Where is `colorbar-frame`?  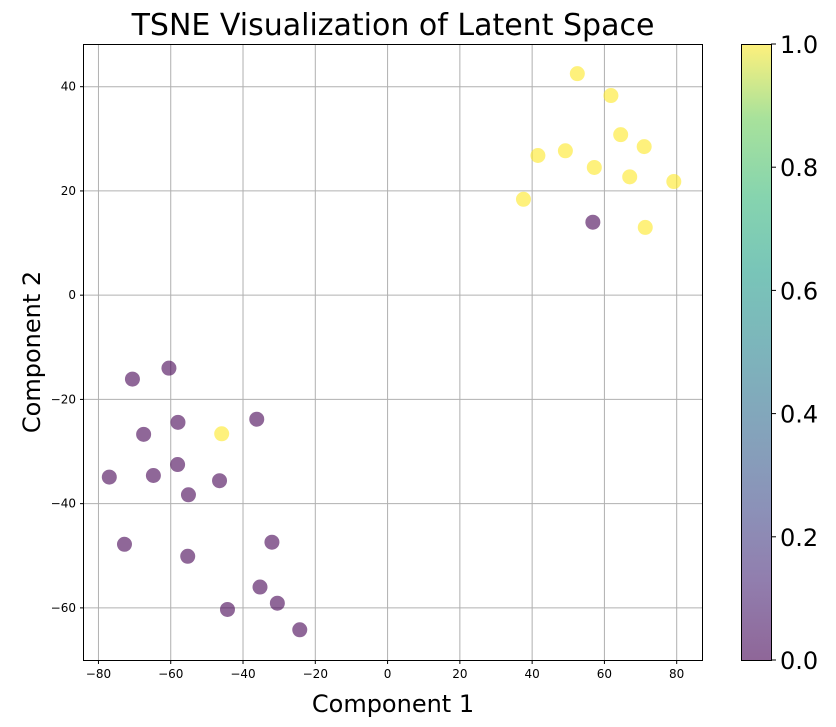 colorbar-frame is located at coordinates (756, 352).